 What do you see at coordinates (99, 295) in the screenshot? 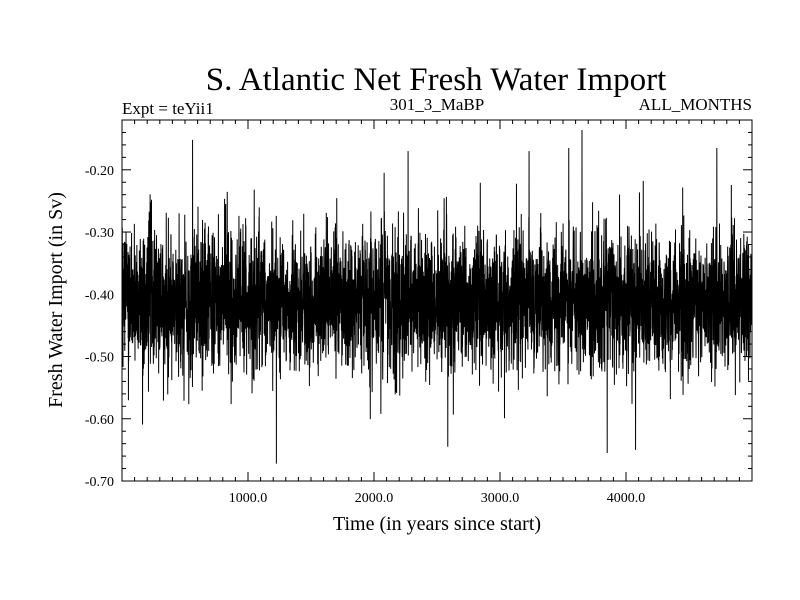
I see `y-tick-label: -0.40` at bounding box center [99, 295].